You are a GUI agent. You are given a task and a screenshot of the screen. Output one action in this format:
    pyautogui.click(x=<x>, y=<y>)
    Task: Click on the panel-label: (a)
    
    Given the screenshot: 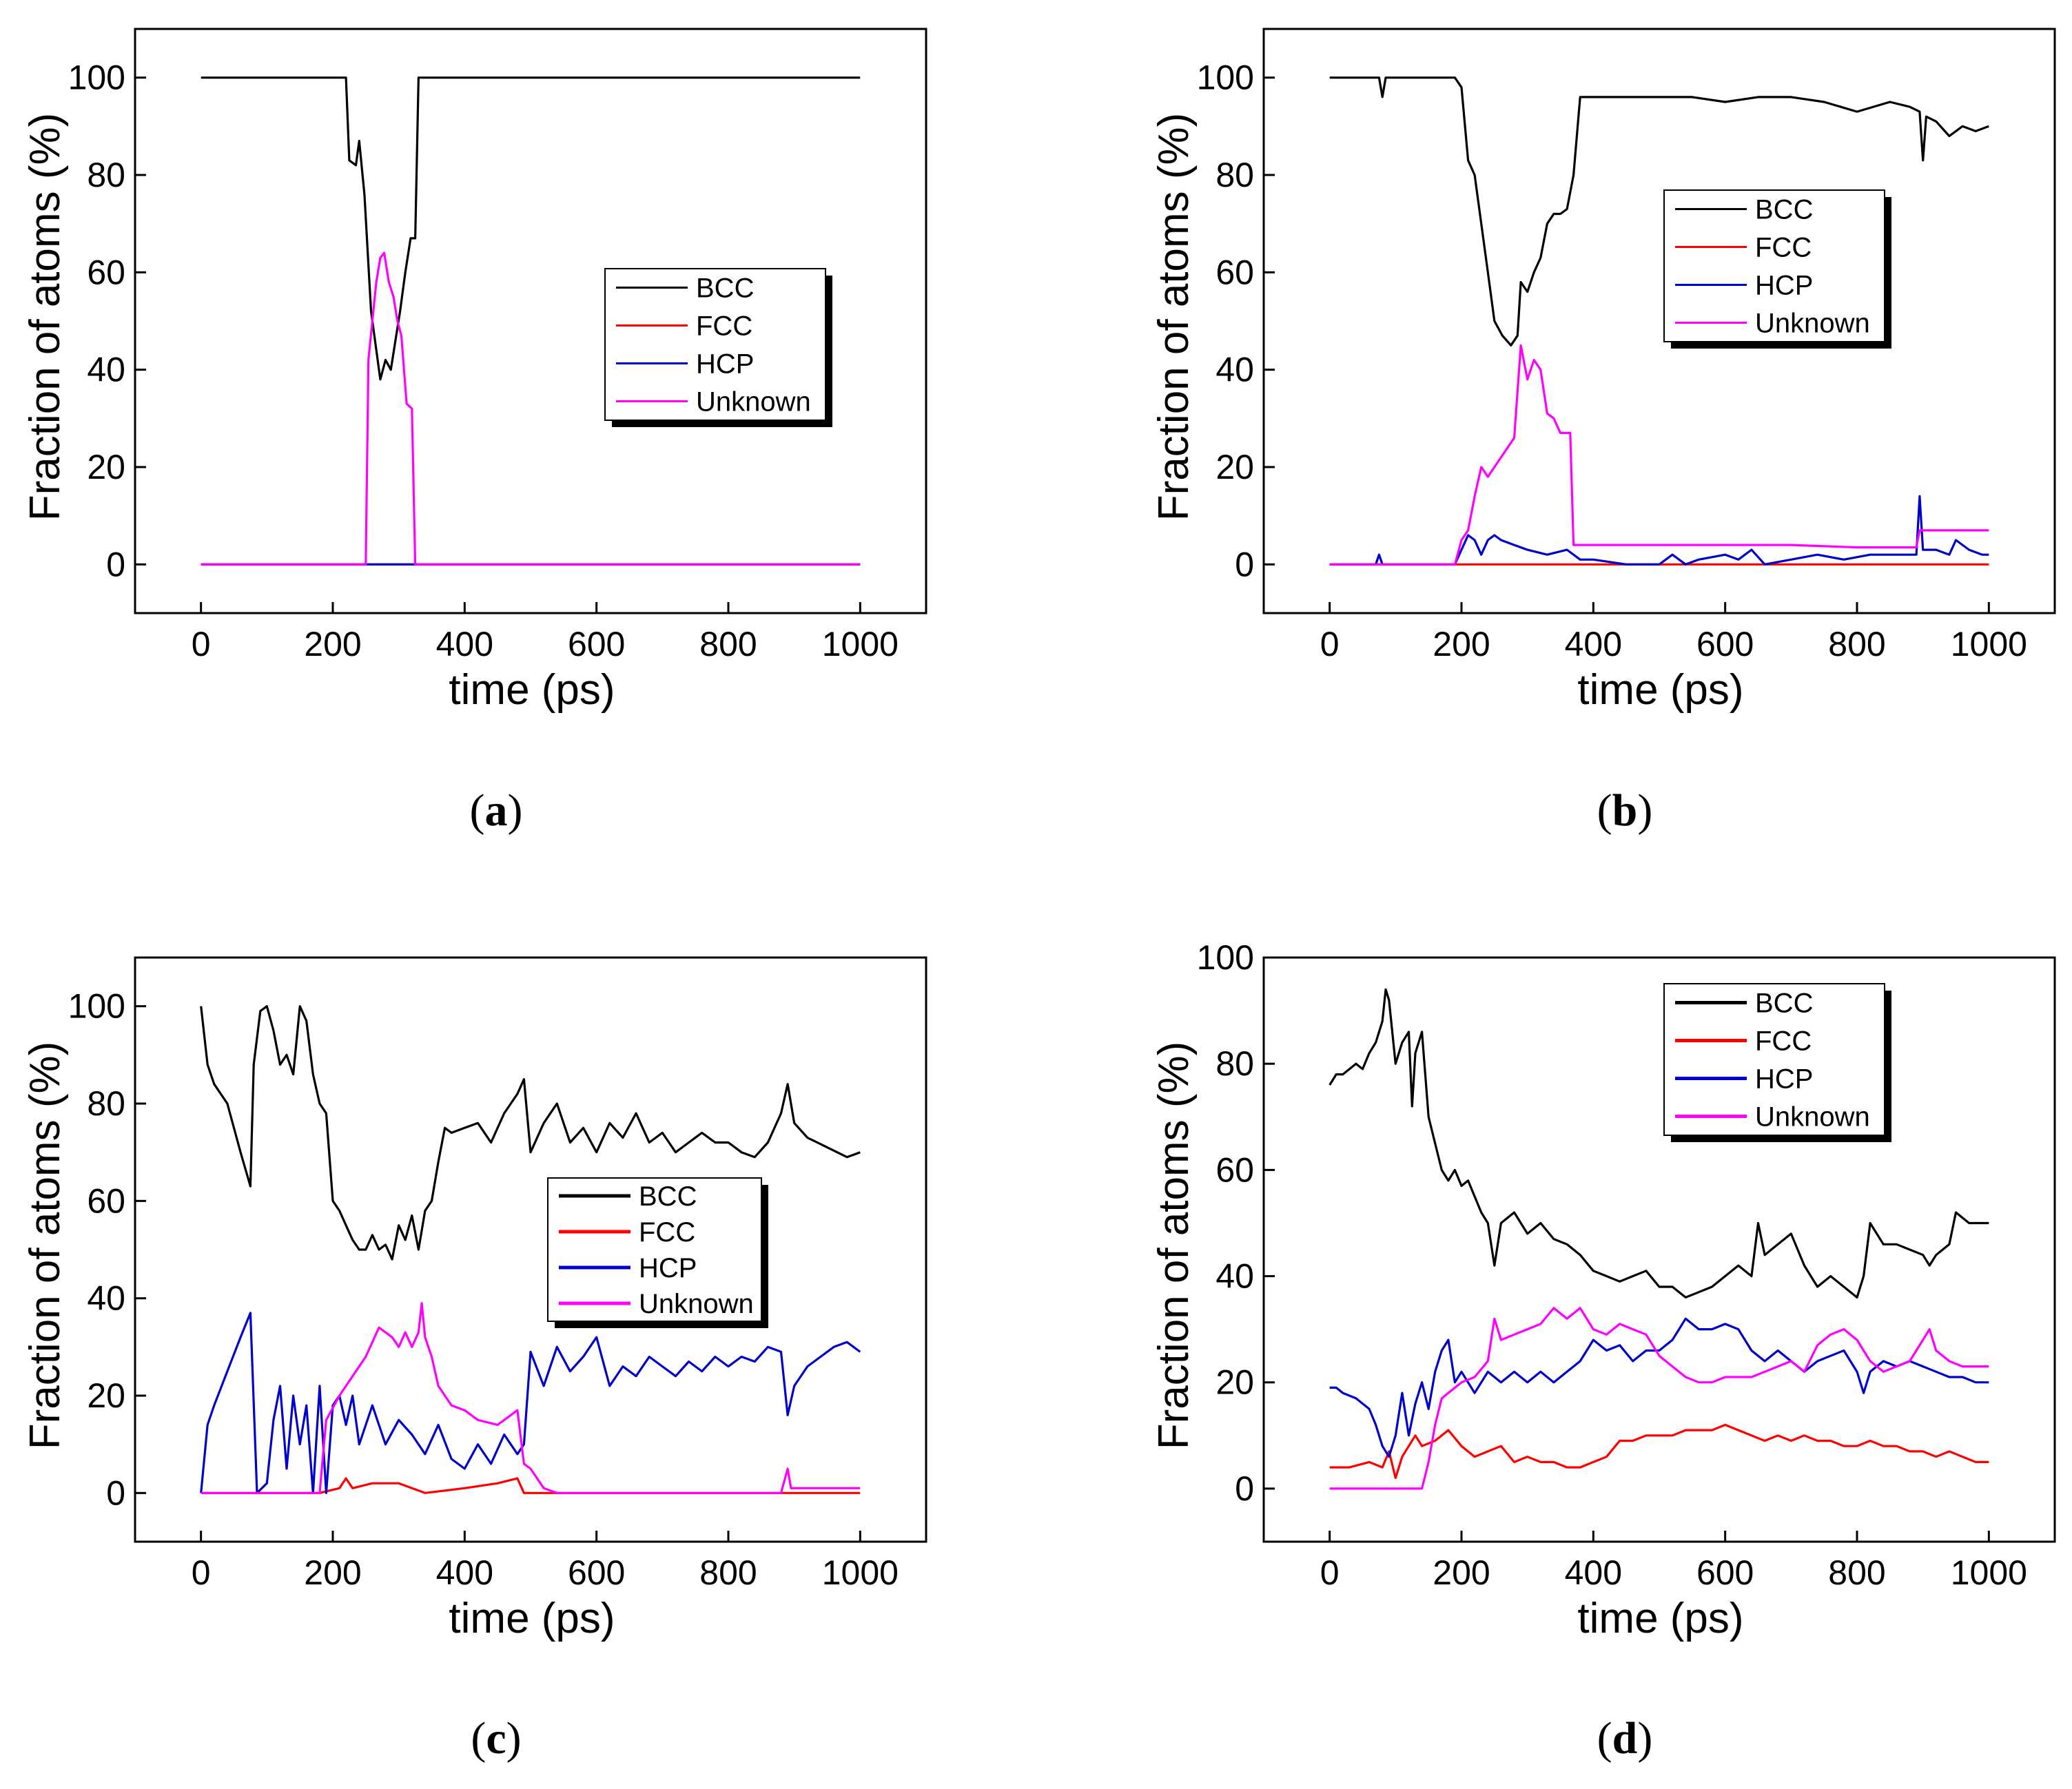 What is the action you would take?
    pyautogui.click(x=496, y=810)
    